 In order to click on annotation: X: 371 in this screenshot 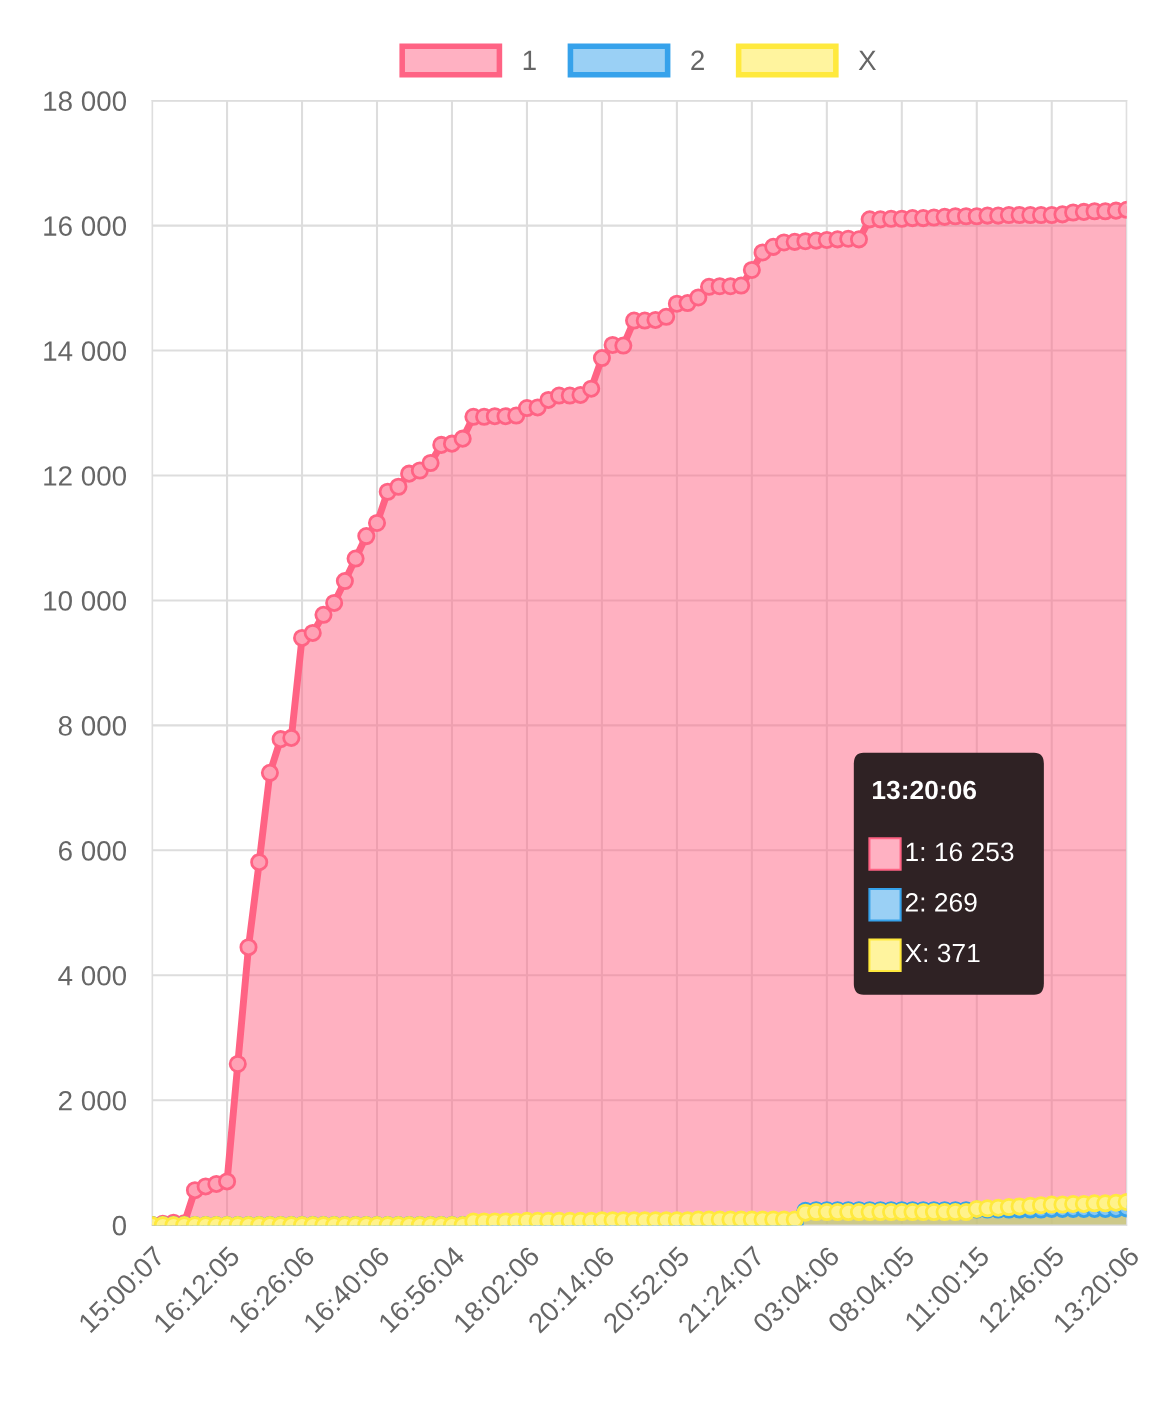, I will do `click(942, 953)`.